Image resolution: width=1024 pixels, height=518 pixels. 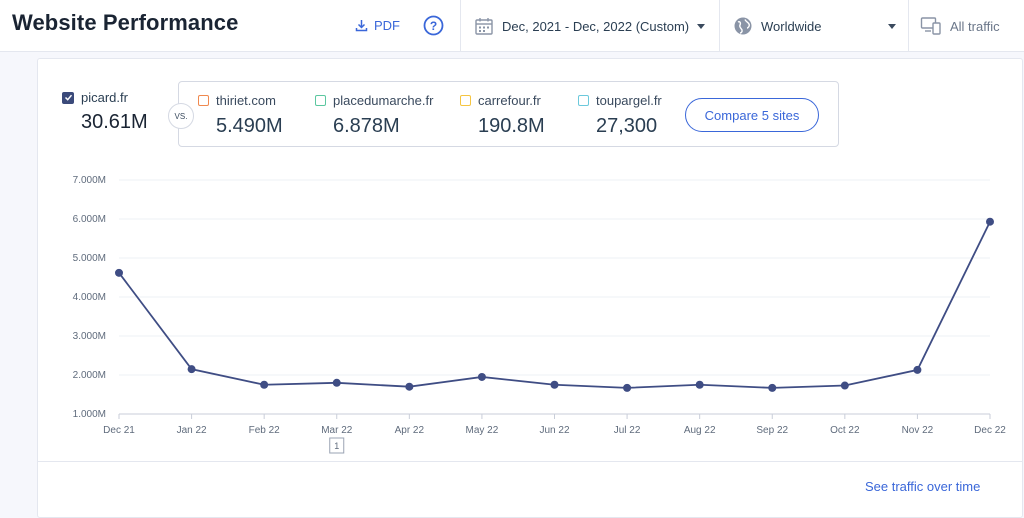 What do you see at coordinates (246, 100) in the screenshot?
I see `competitor-name: thiriet.com` at bounding box center [246, 100].